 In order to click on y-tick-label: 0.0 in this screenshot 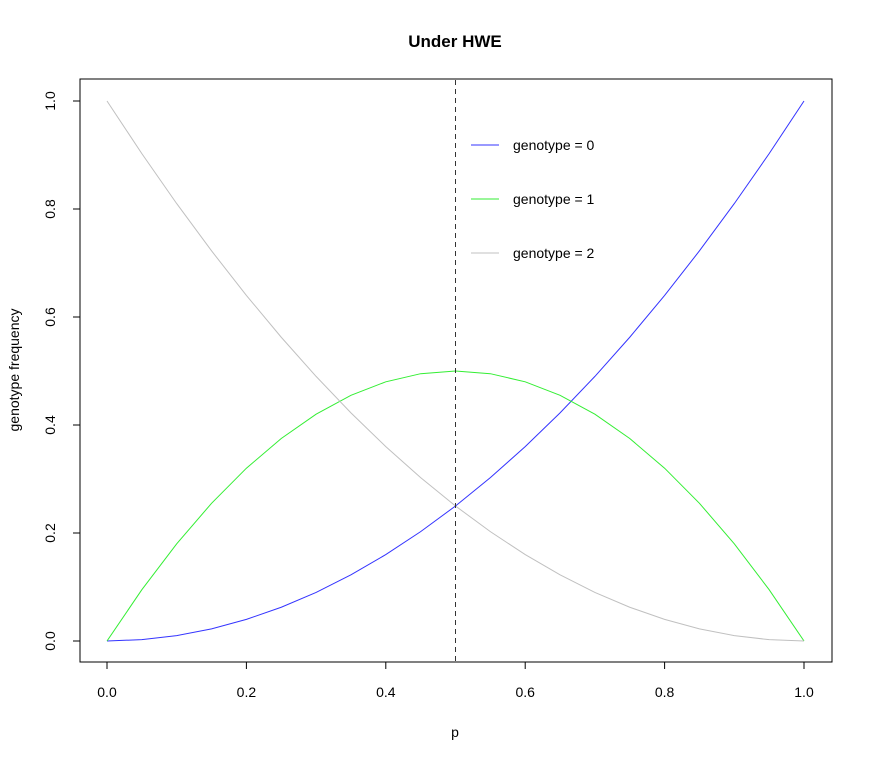, I will do `click(50, 641)`.